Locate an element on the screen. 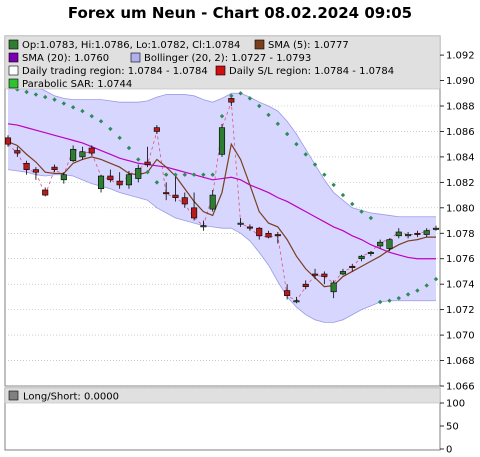  price-tick-label: 1.068 is located at coordinates (460, 361).